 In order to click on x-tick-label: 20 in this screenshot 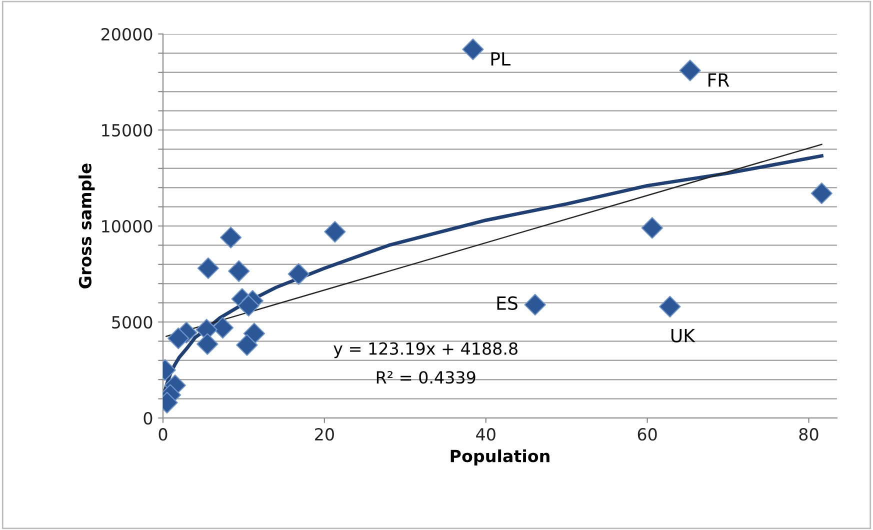, I will do `click(324, 434)`.